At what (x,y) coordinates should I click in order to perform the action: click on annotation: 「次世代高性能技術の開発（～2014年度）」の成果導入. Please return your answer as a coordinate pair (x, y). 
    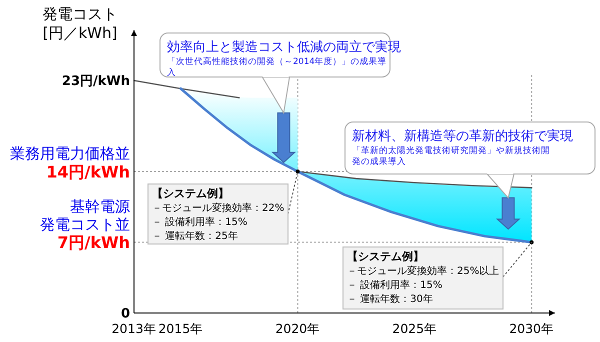
    Looking at the image, I should click on (277, 67).